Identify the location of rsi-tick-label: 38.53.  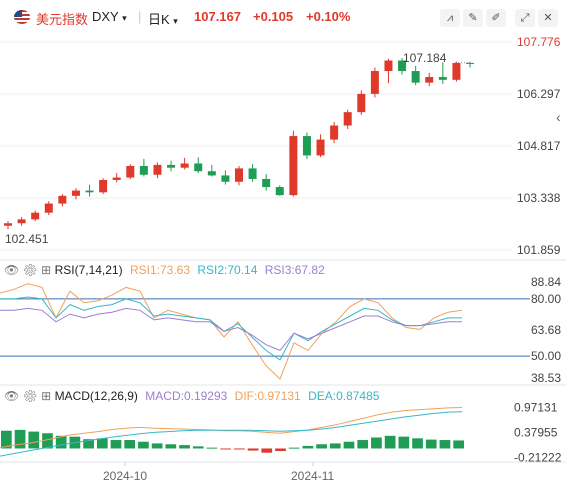
(546, 378).